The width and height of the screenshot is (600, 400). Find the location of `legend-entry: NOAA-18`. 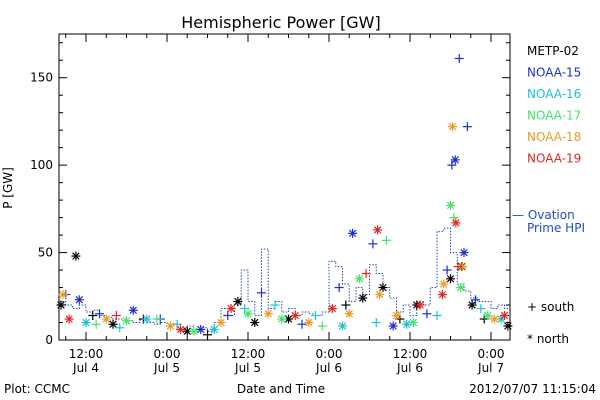

legend-entry: NOAA-18 is located at coordinates (554, 137).